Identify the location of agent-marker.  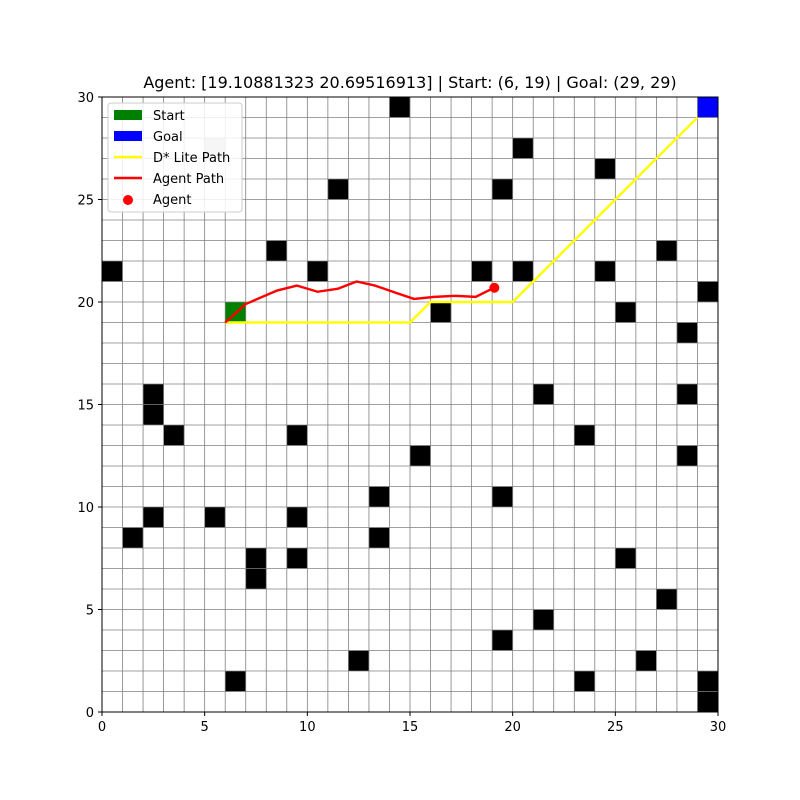
(494, 287).